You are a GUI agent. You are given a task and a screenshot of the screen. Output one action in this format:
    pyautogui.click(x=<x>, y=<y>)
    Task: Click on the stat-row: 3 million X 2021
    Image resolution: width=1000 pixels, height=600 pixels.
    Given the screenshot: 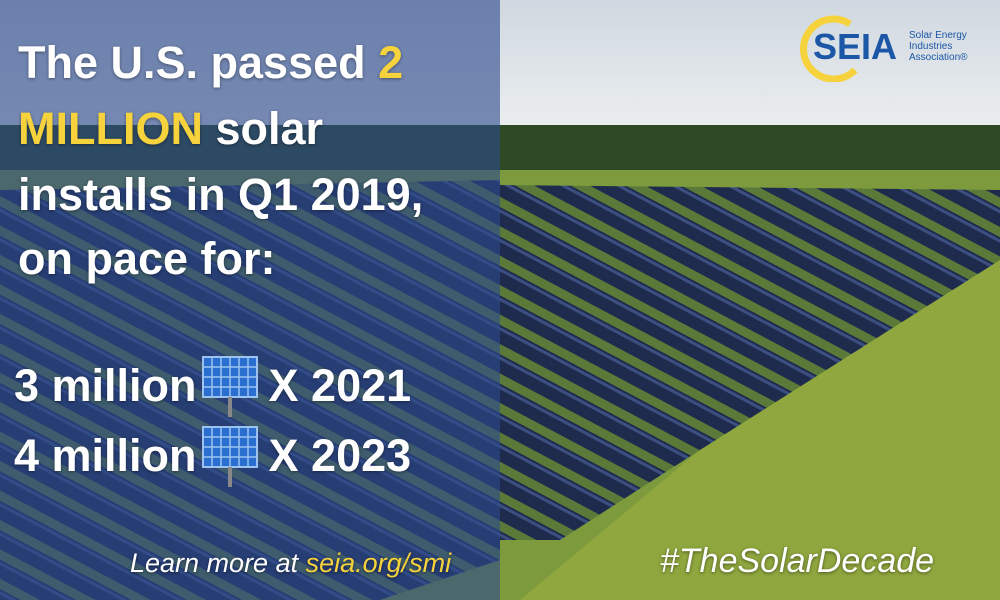 What is the action you would take?
    pyautogui.click(x=212, y=386)
    